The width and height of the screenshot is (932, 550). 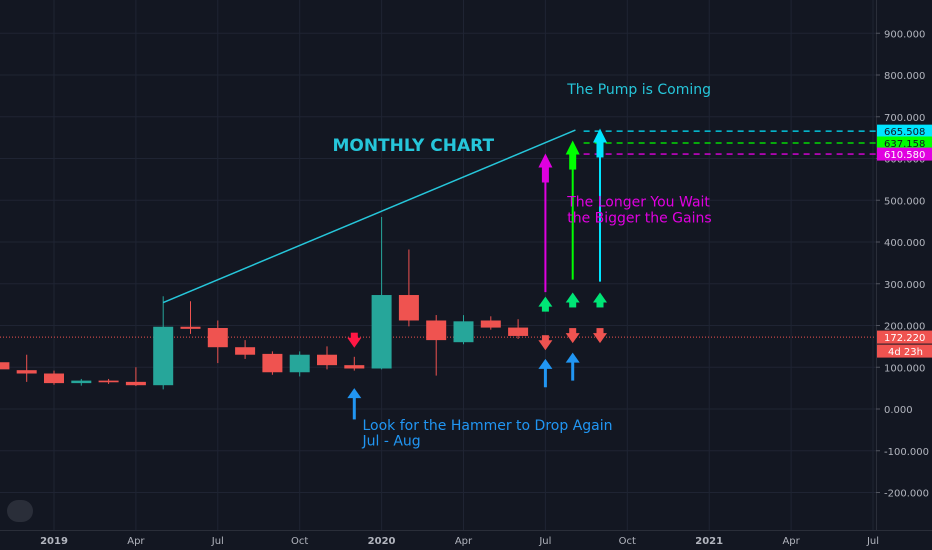 I want to click on annotation-text: Jul - Aug, so click(x=390, y=441).